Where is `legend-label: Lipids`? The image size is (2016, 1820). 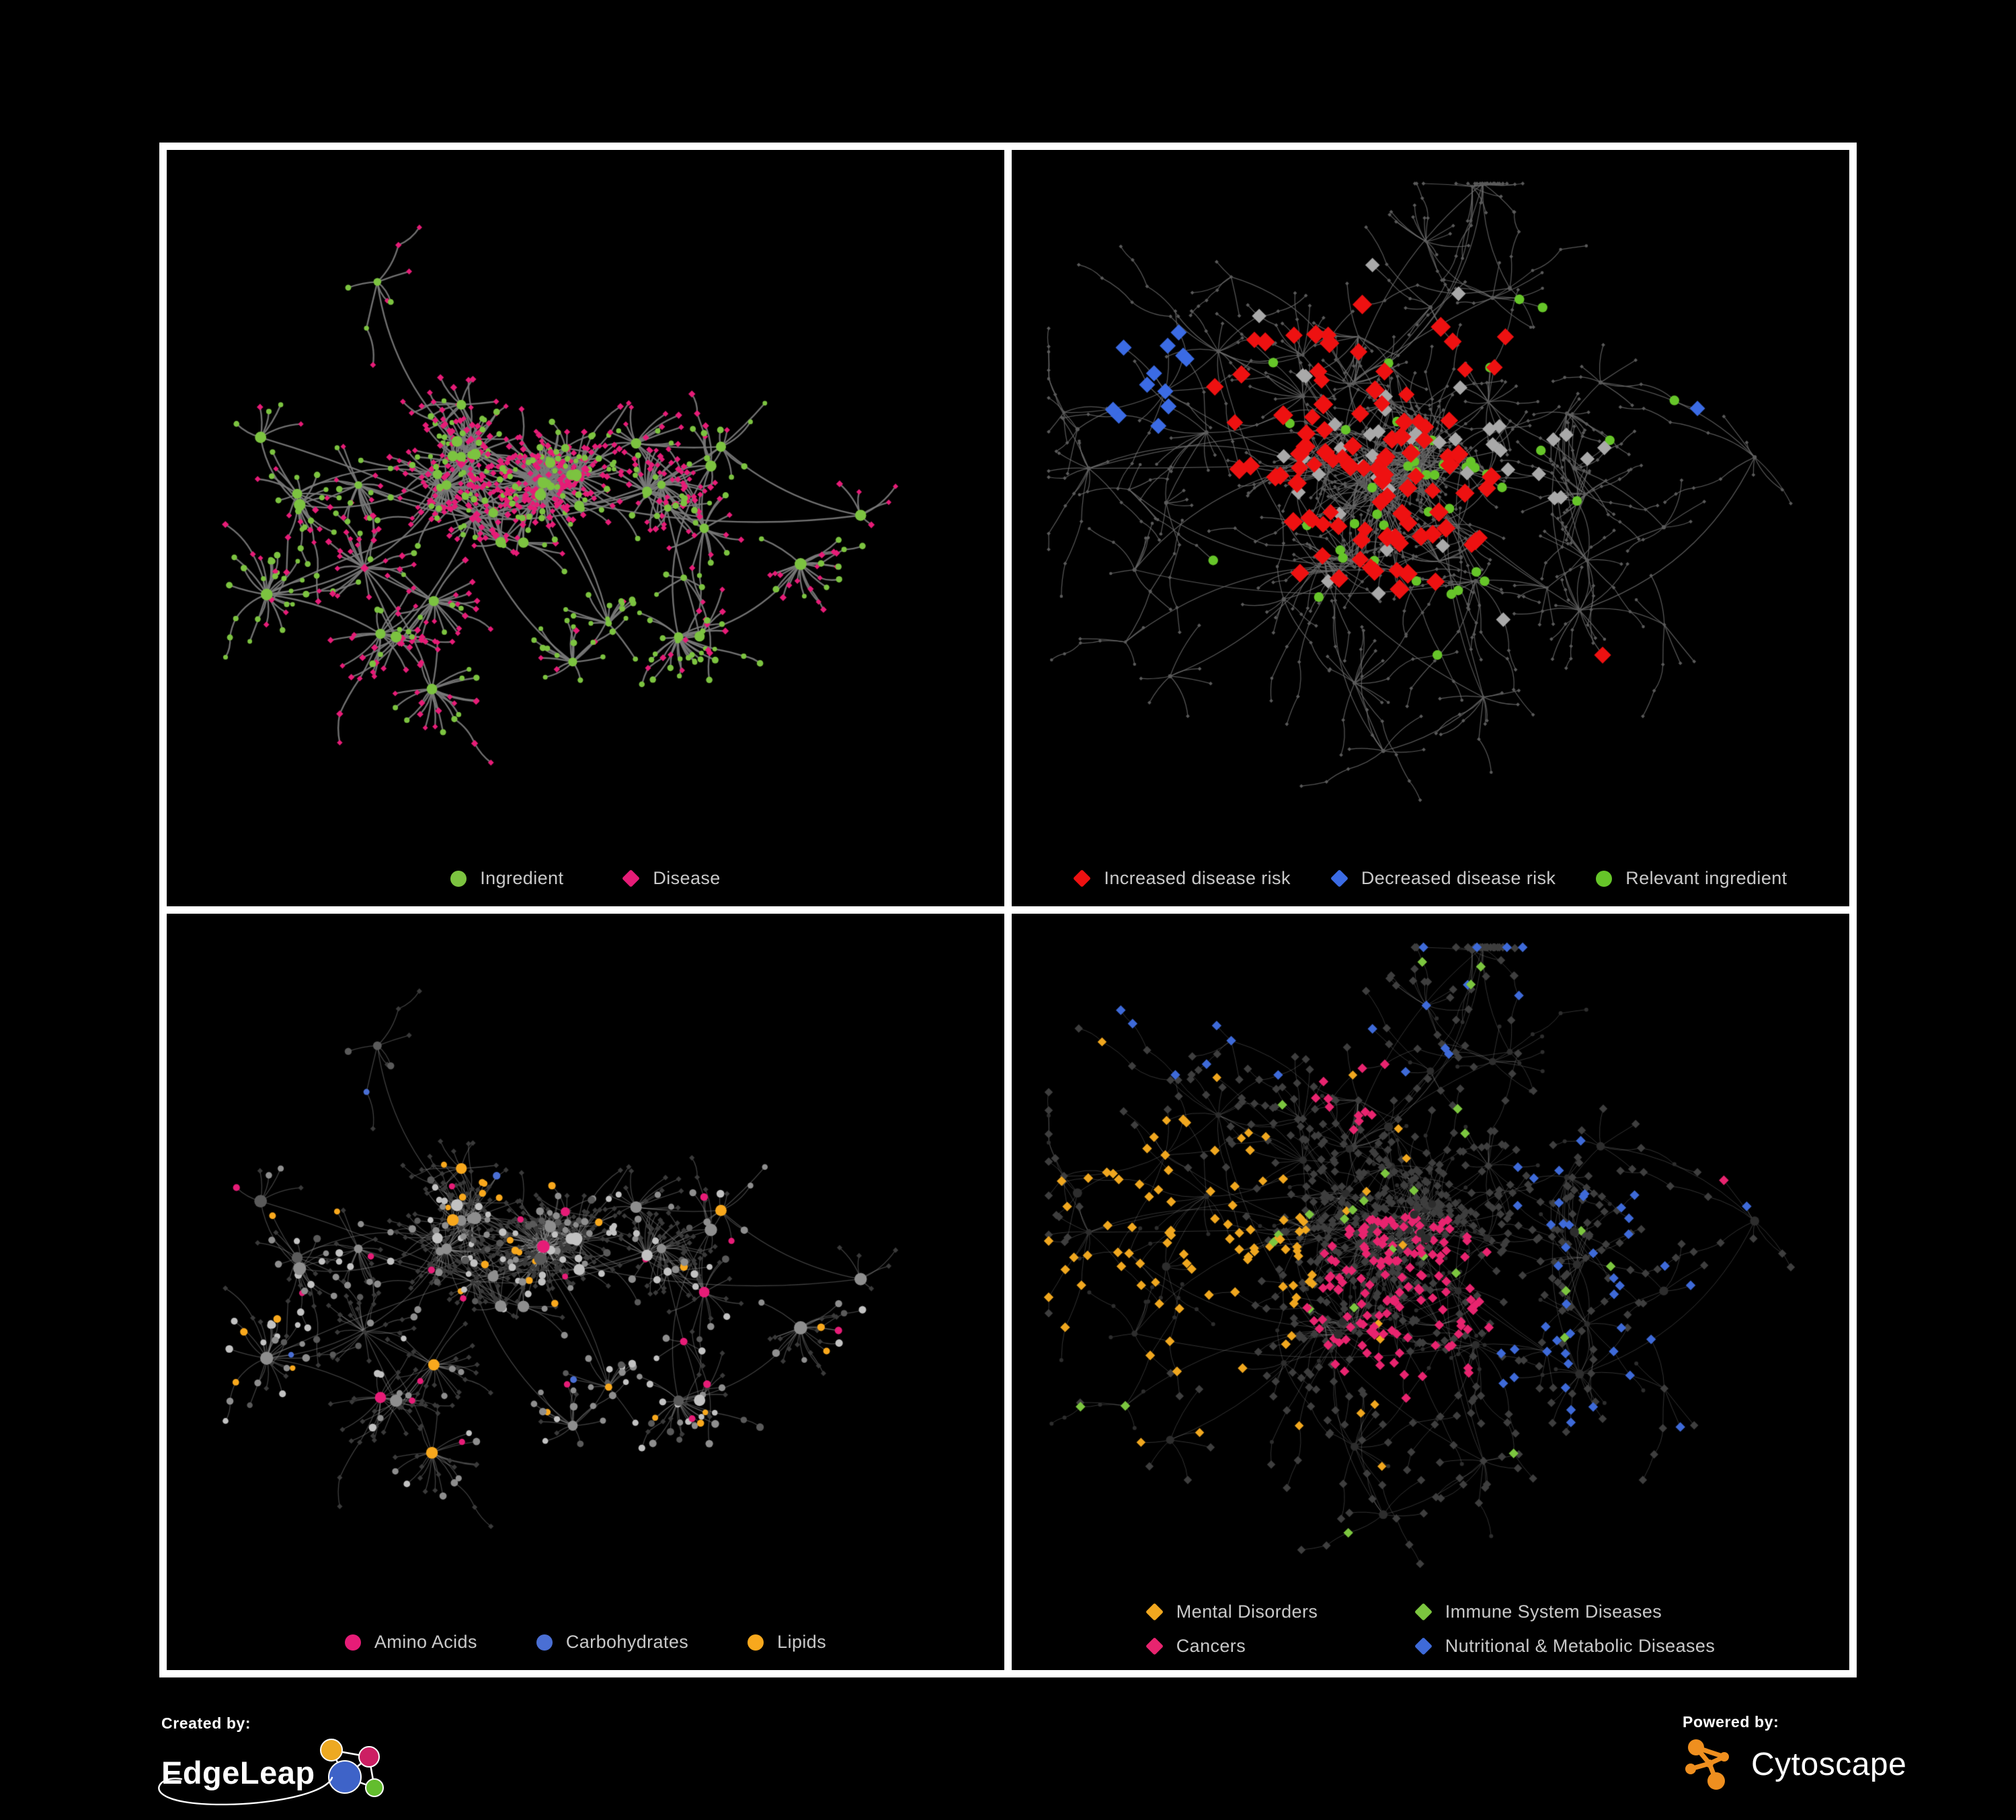
legend-label: Lipids is located at coordinates (802, 1642).